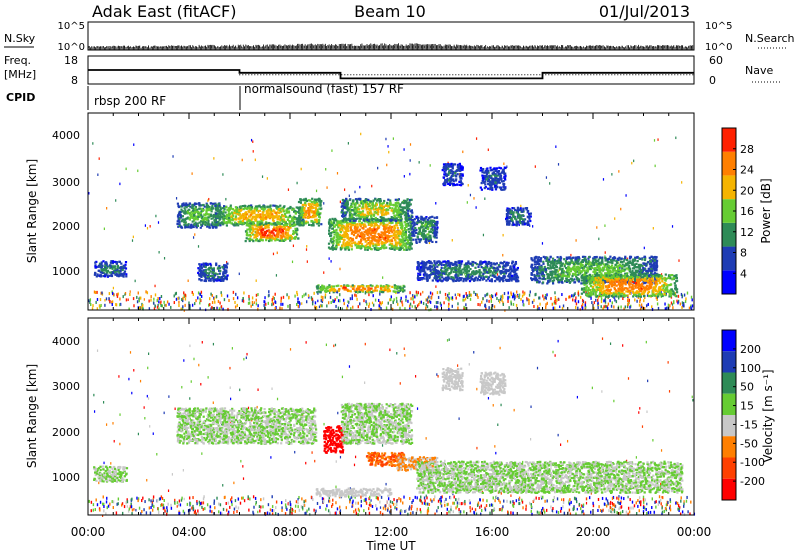  Describe the element at coordinates (20, 38) in the screenshot. I see `nsky-label: N.Sky` at that location.